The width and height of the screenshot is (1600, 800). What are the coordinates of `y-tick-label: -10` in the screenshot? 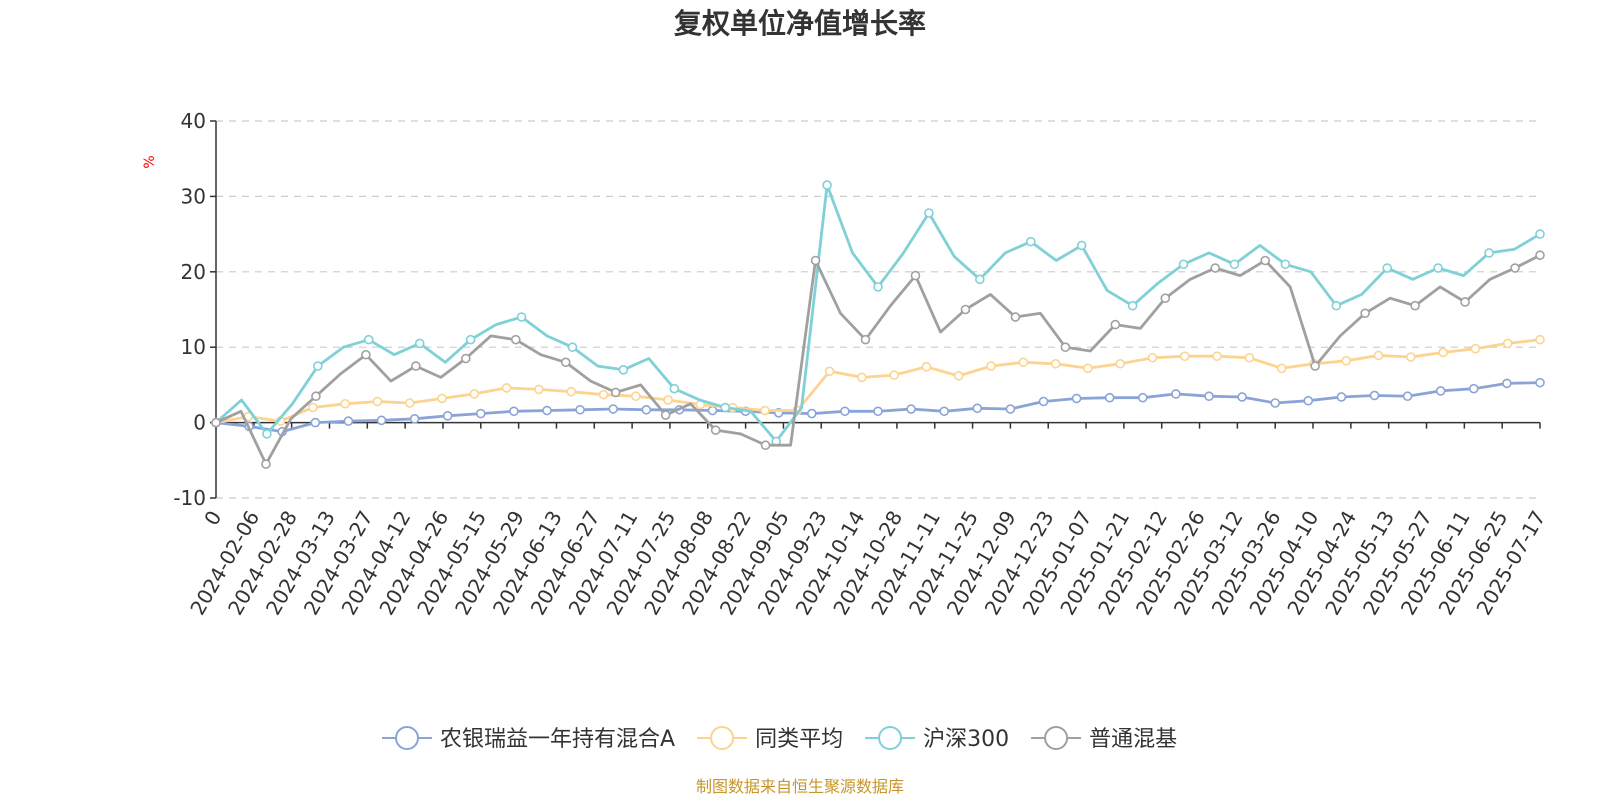 It's located at (189, 498).